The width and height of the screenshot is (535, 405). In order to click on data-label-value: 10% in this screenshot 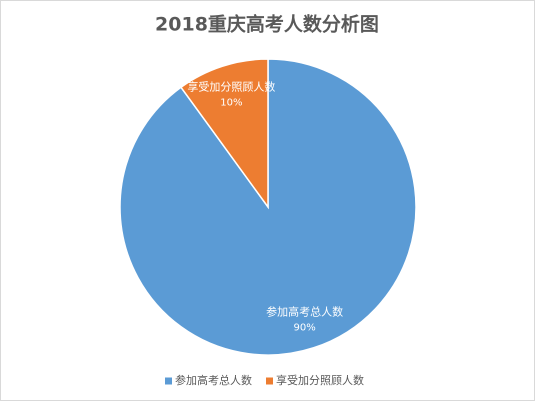, I will do `click(231, 102)`.